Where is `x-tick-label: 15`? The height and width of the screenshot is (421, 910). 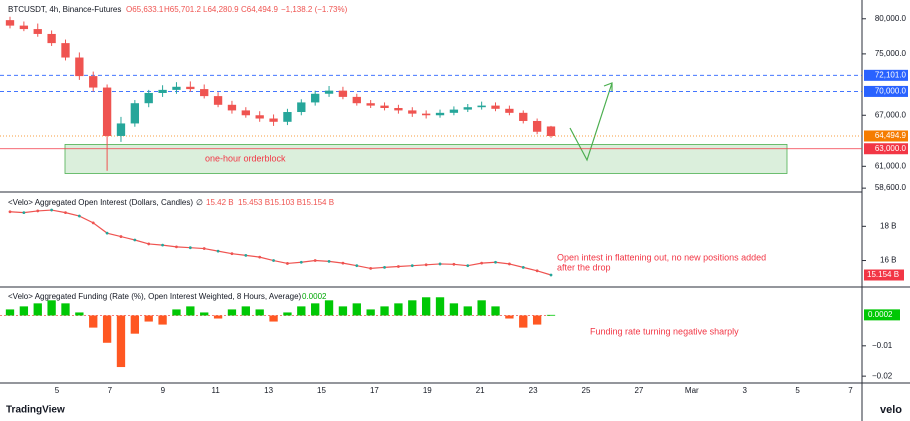
x-tick-label: 15 is located at coordinates (321, 390).